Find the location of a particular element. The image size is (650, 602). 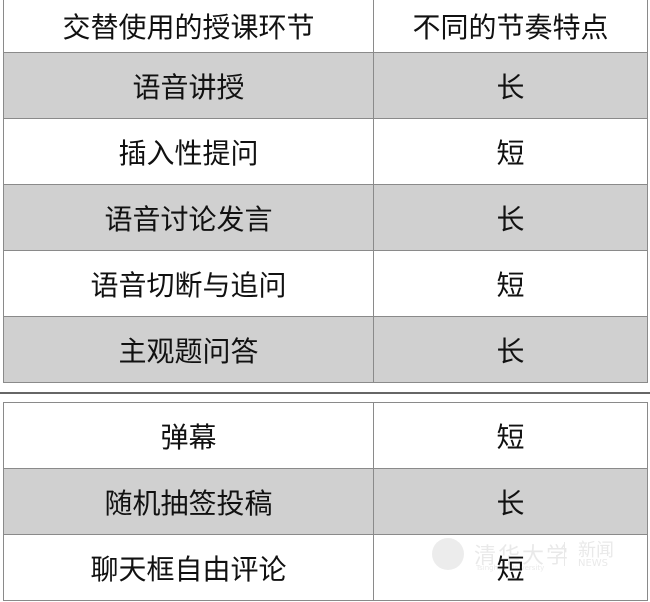

segment-cell: 语音讲授 is located at coordinates (188, 85).